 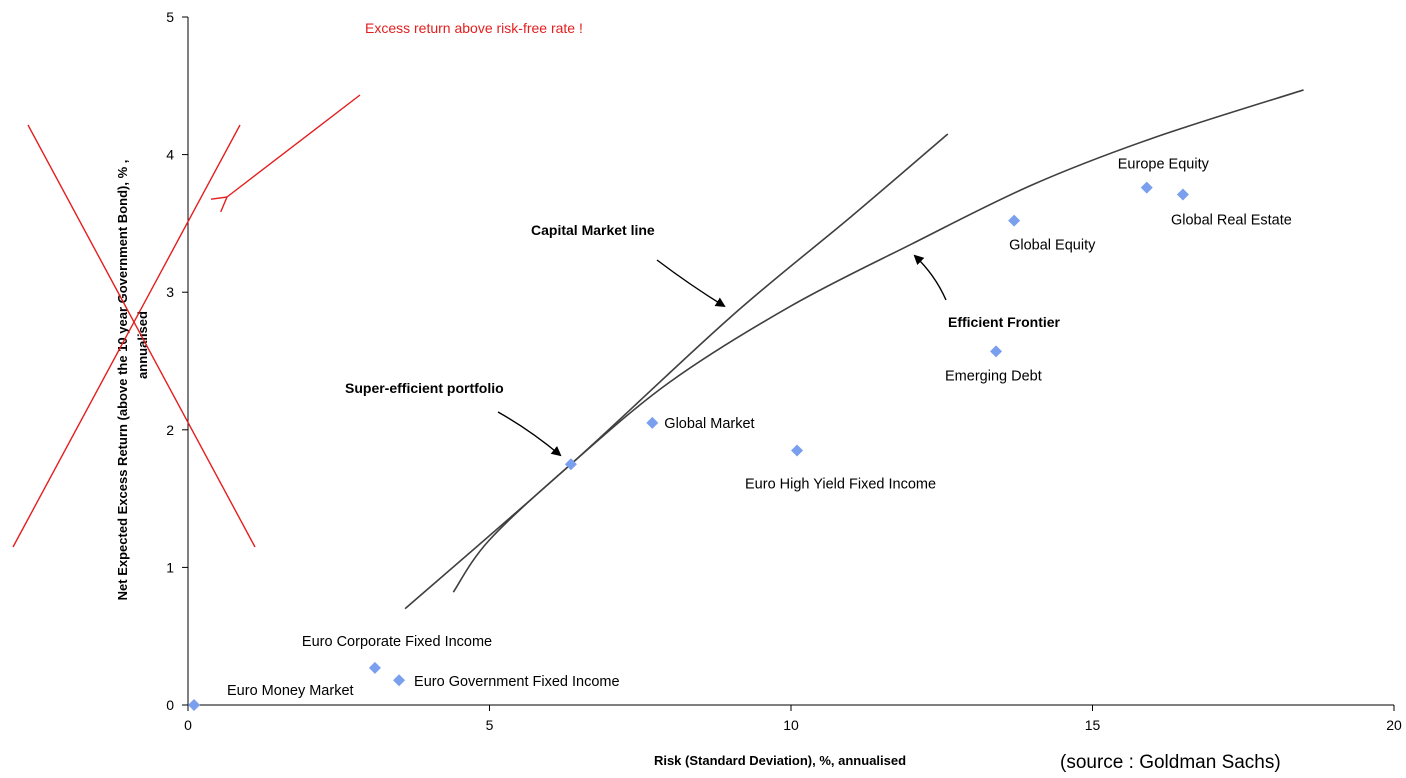 What do you see at coordinates (170, 705) in the screenshot?
I see `y-tick-label: 0` at bounding box center [170, 705].